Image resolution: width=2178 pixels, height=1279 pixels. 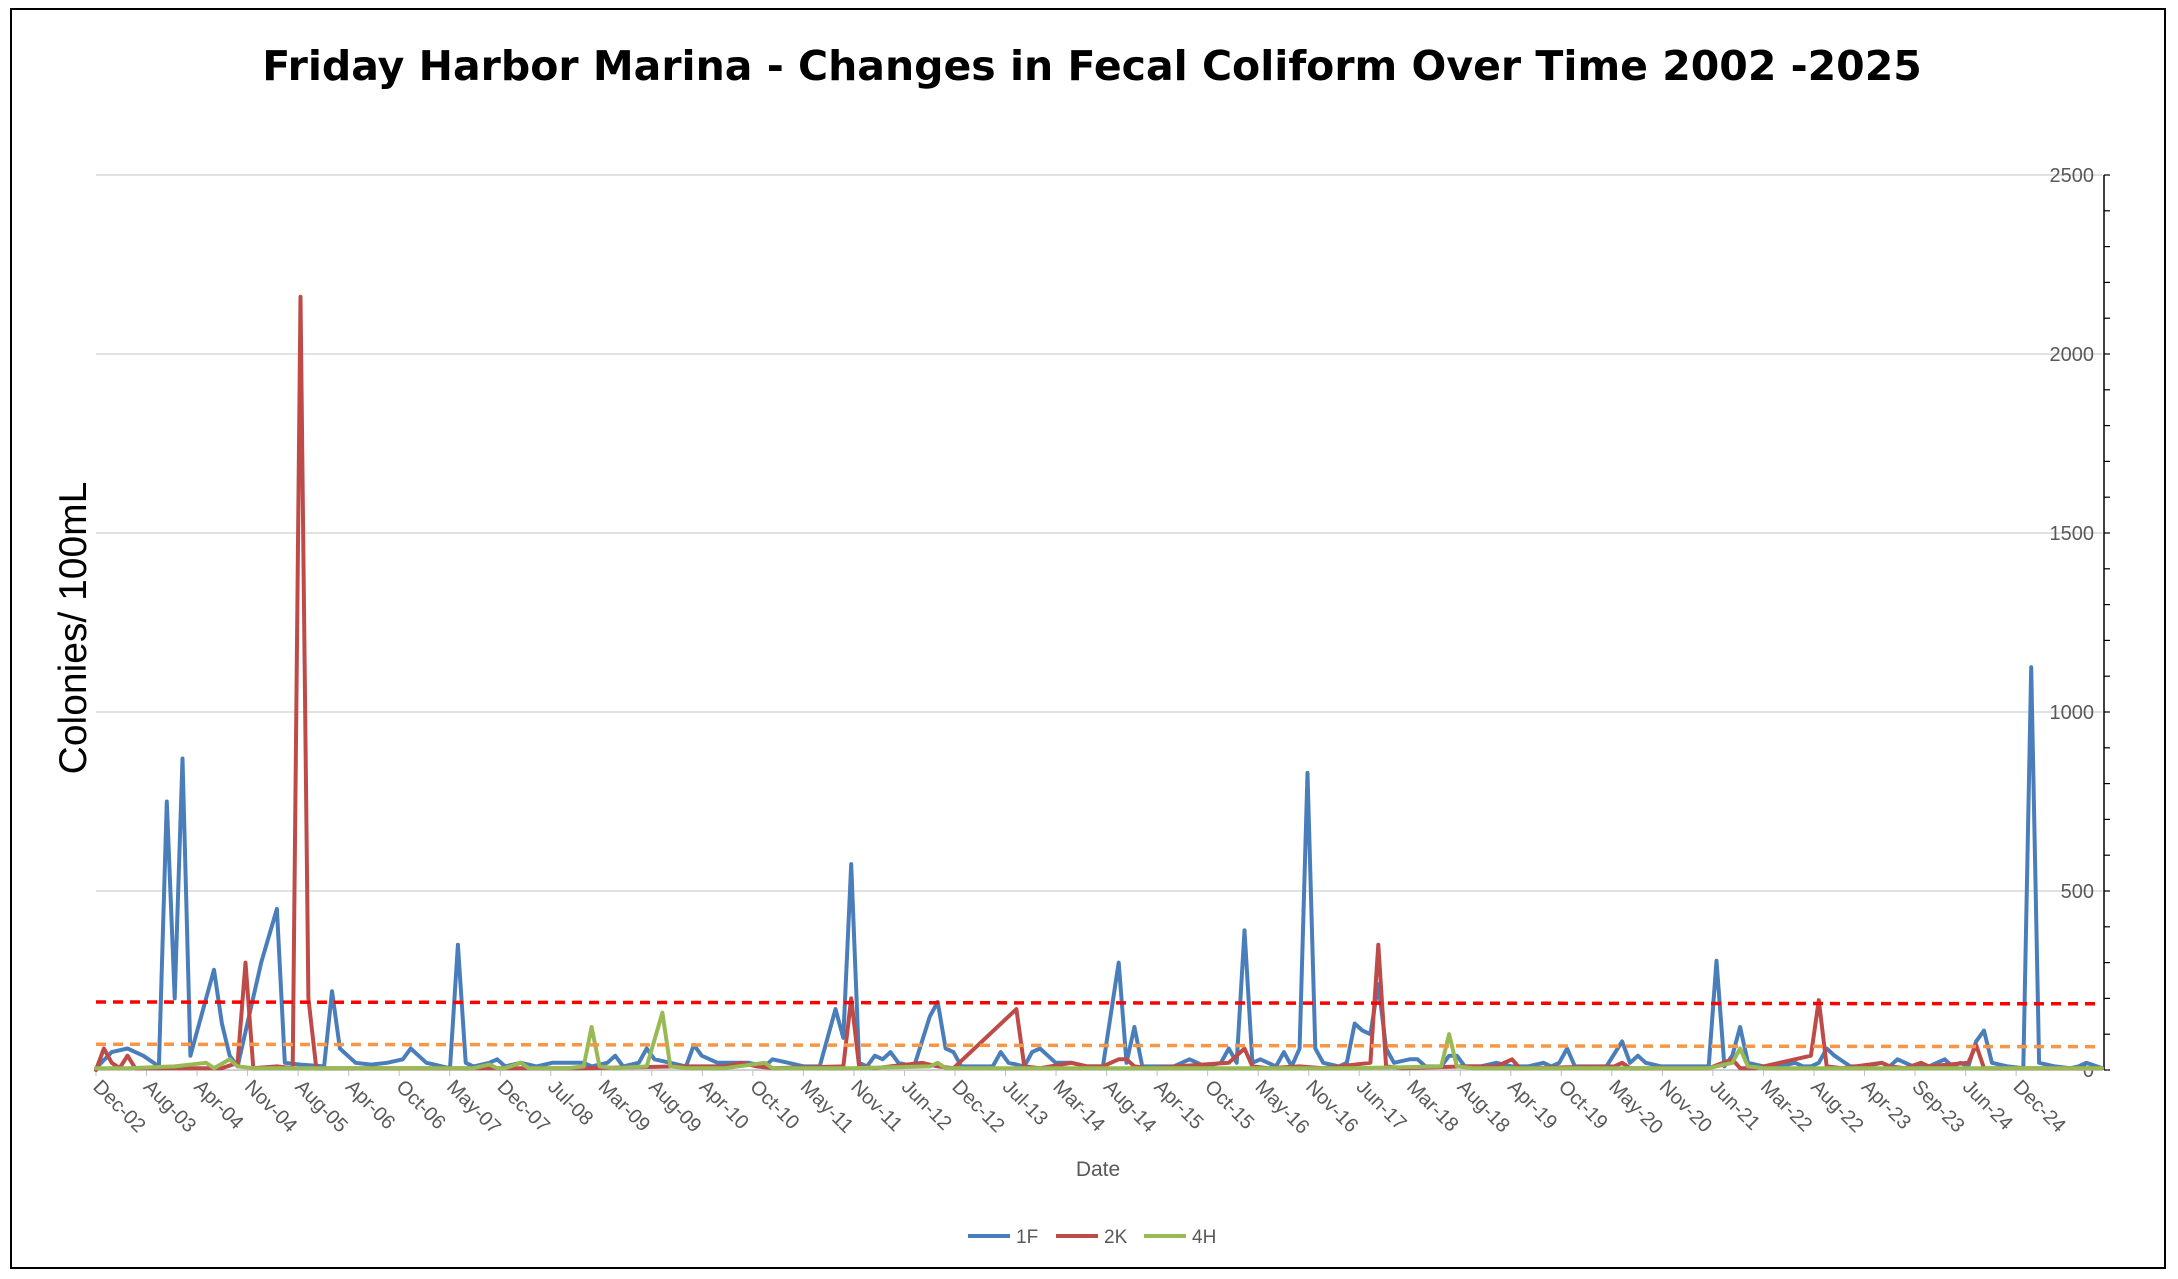 I want to click on x-tick-label: Aug-09, so click(x=674, y=1106).